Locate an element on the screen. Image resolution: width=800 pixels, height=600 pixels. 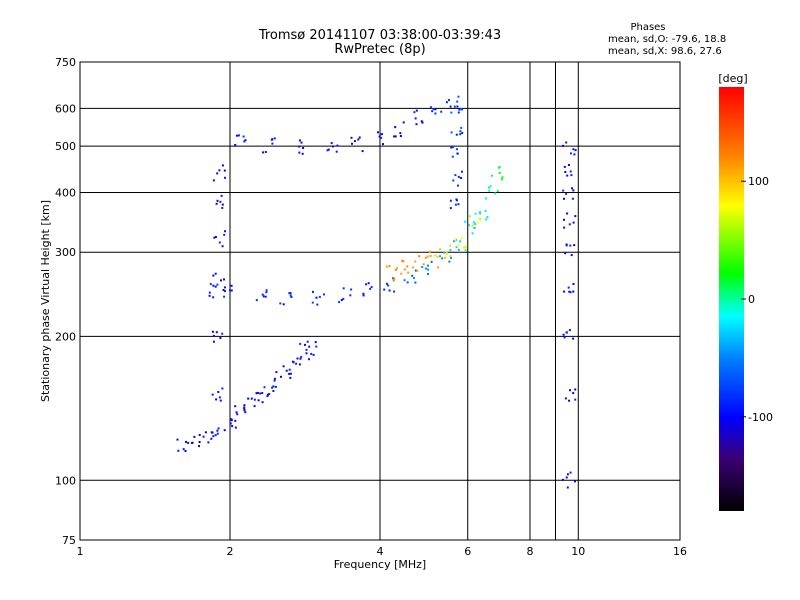
y-tick-label: 300 is located at coordinates (65, 252).